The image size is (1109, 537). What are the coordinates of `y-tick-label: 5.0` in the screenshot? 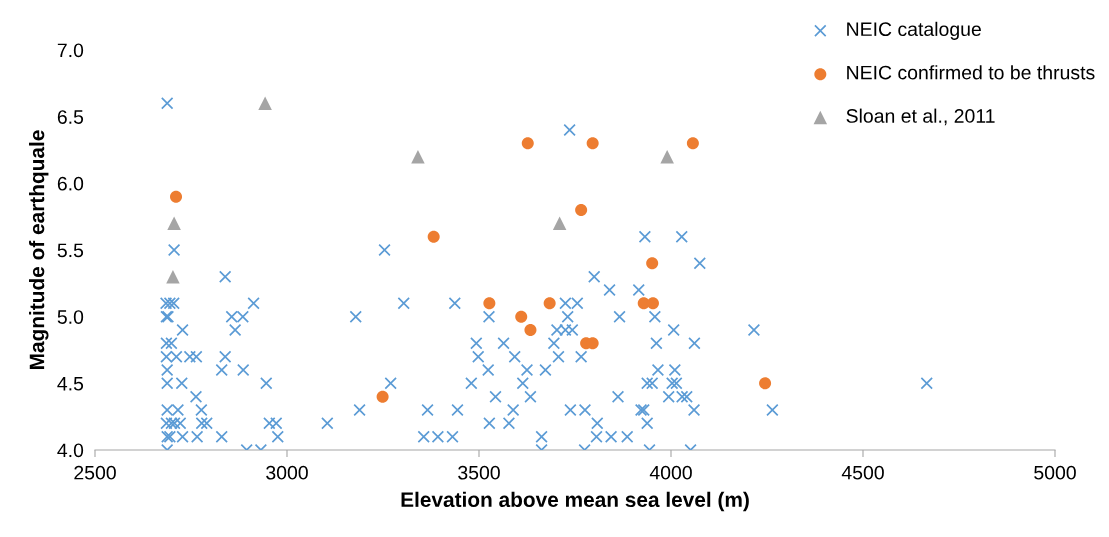 It's located at (70, 317).